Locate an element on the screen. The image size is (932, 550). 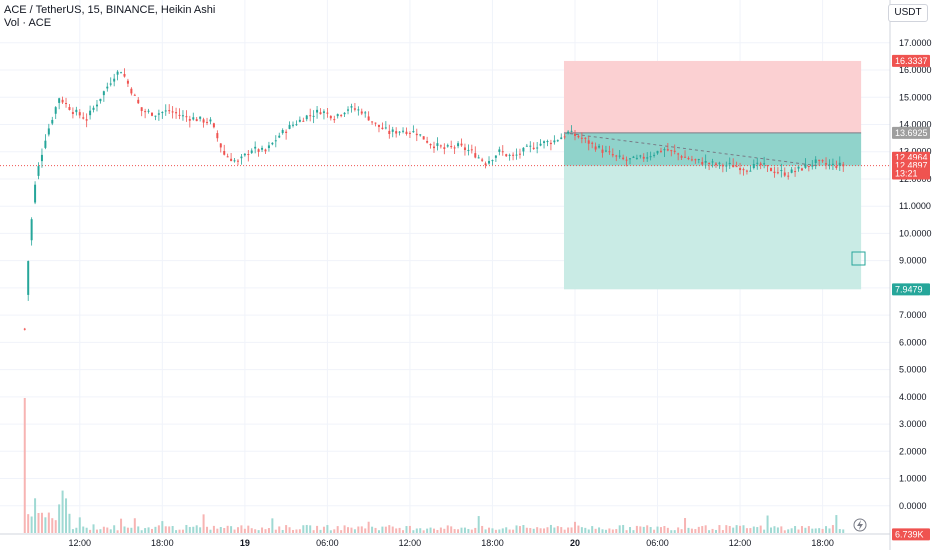
x-tick-label: 20 is located at coordinates (575, 543).